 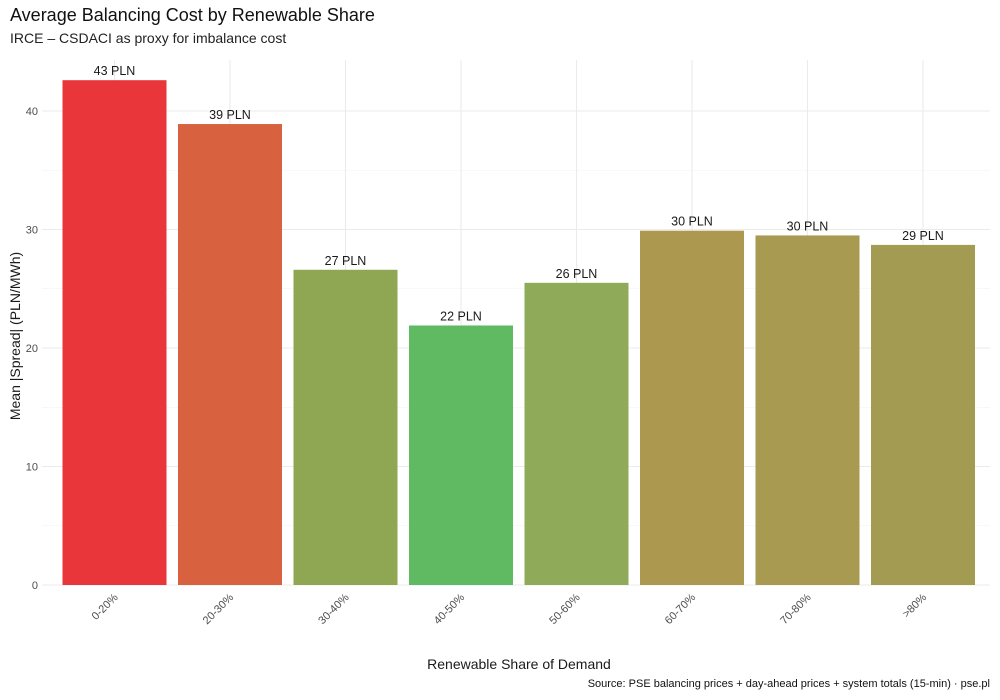 What do you see at coordinates (15, 336) in the screenshot?
I see `y-axis-label: Mean |Spread| (PLN/MWh)` at bounding box center [15, 336].